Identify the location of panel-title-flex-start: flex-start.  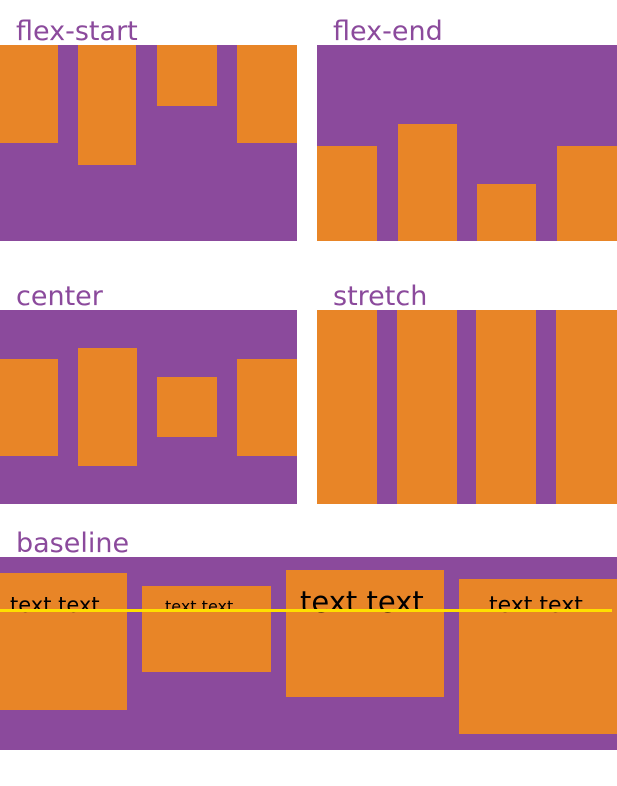
(77, 31).